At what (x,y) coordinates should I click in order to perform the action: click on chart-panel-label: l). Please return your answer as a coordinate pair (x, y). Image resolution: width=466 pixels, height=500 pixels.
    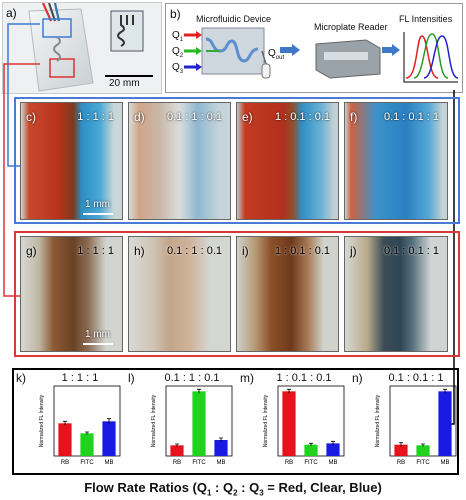
    Looking at the image, I should click on (131, 378).